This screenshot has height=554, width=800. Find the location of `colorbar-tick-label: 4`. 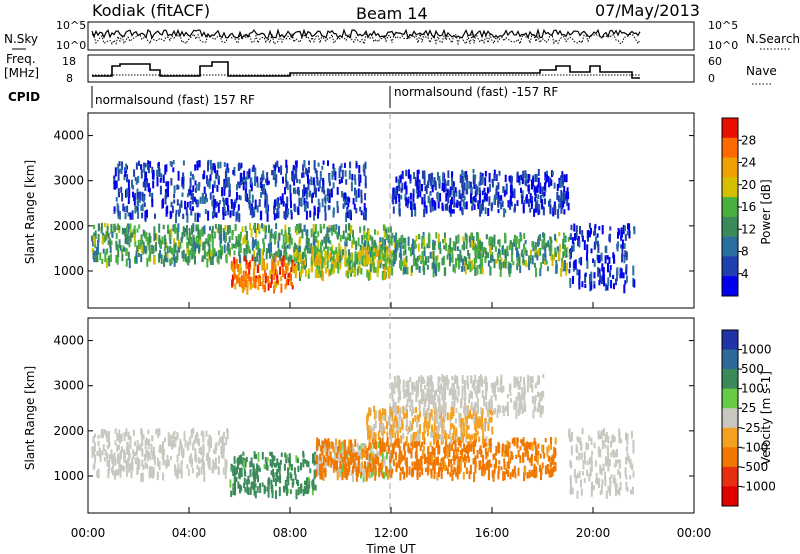

colorbar-tick-label: 4 is located at coordinates (745, 274).